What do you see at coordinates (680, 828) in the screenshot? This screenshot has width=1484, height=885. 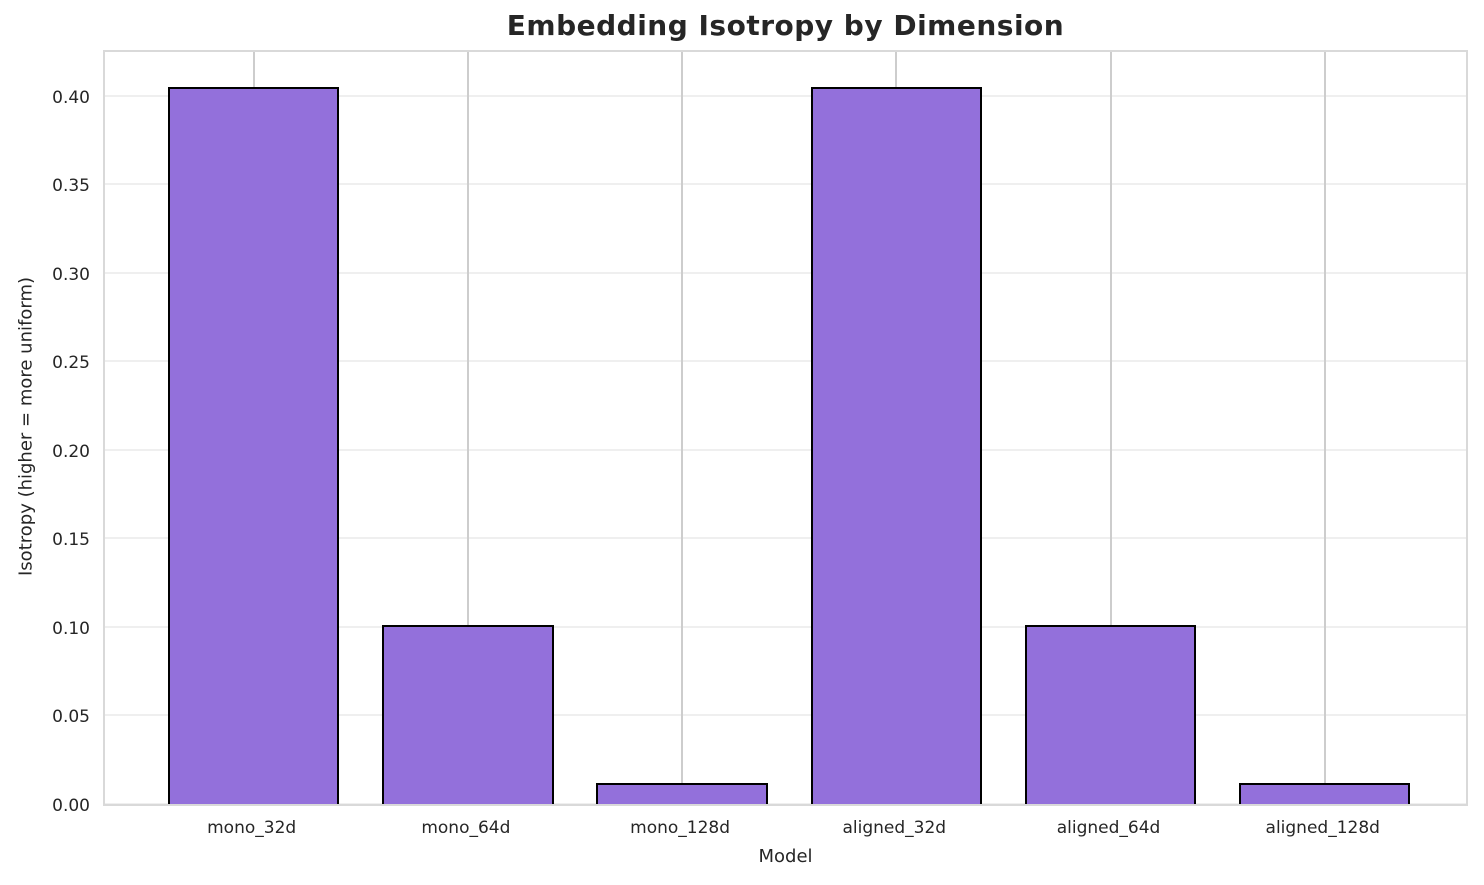 I see `x-tick-label: mono_128d` at bounding box center [680, 828].